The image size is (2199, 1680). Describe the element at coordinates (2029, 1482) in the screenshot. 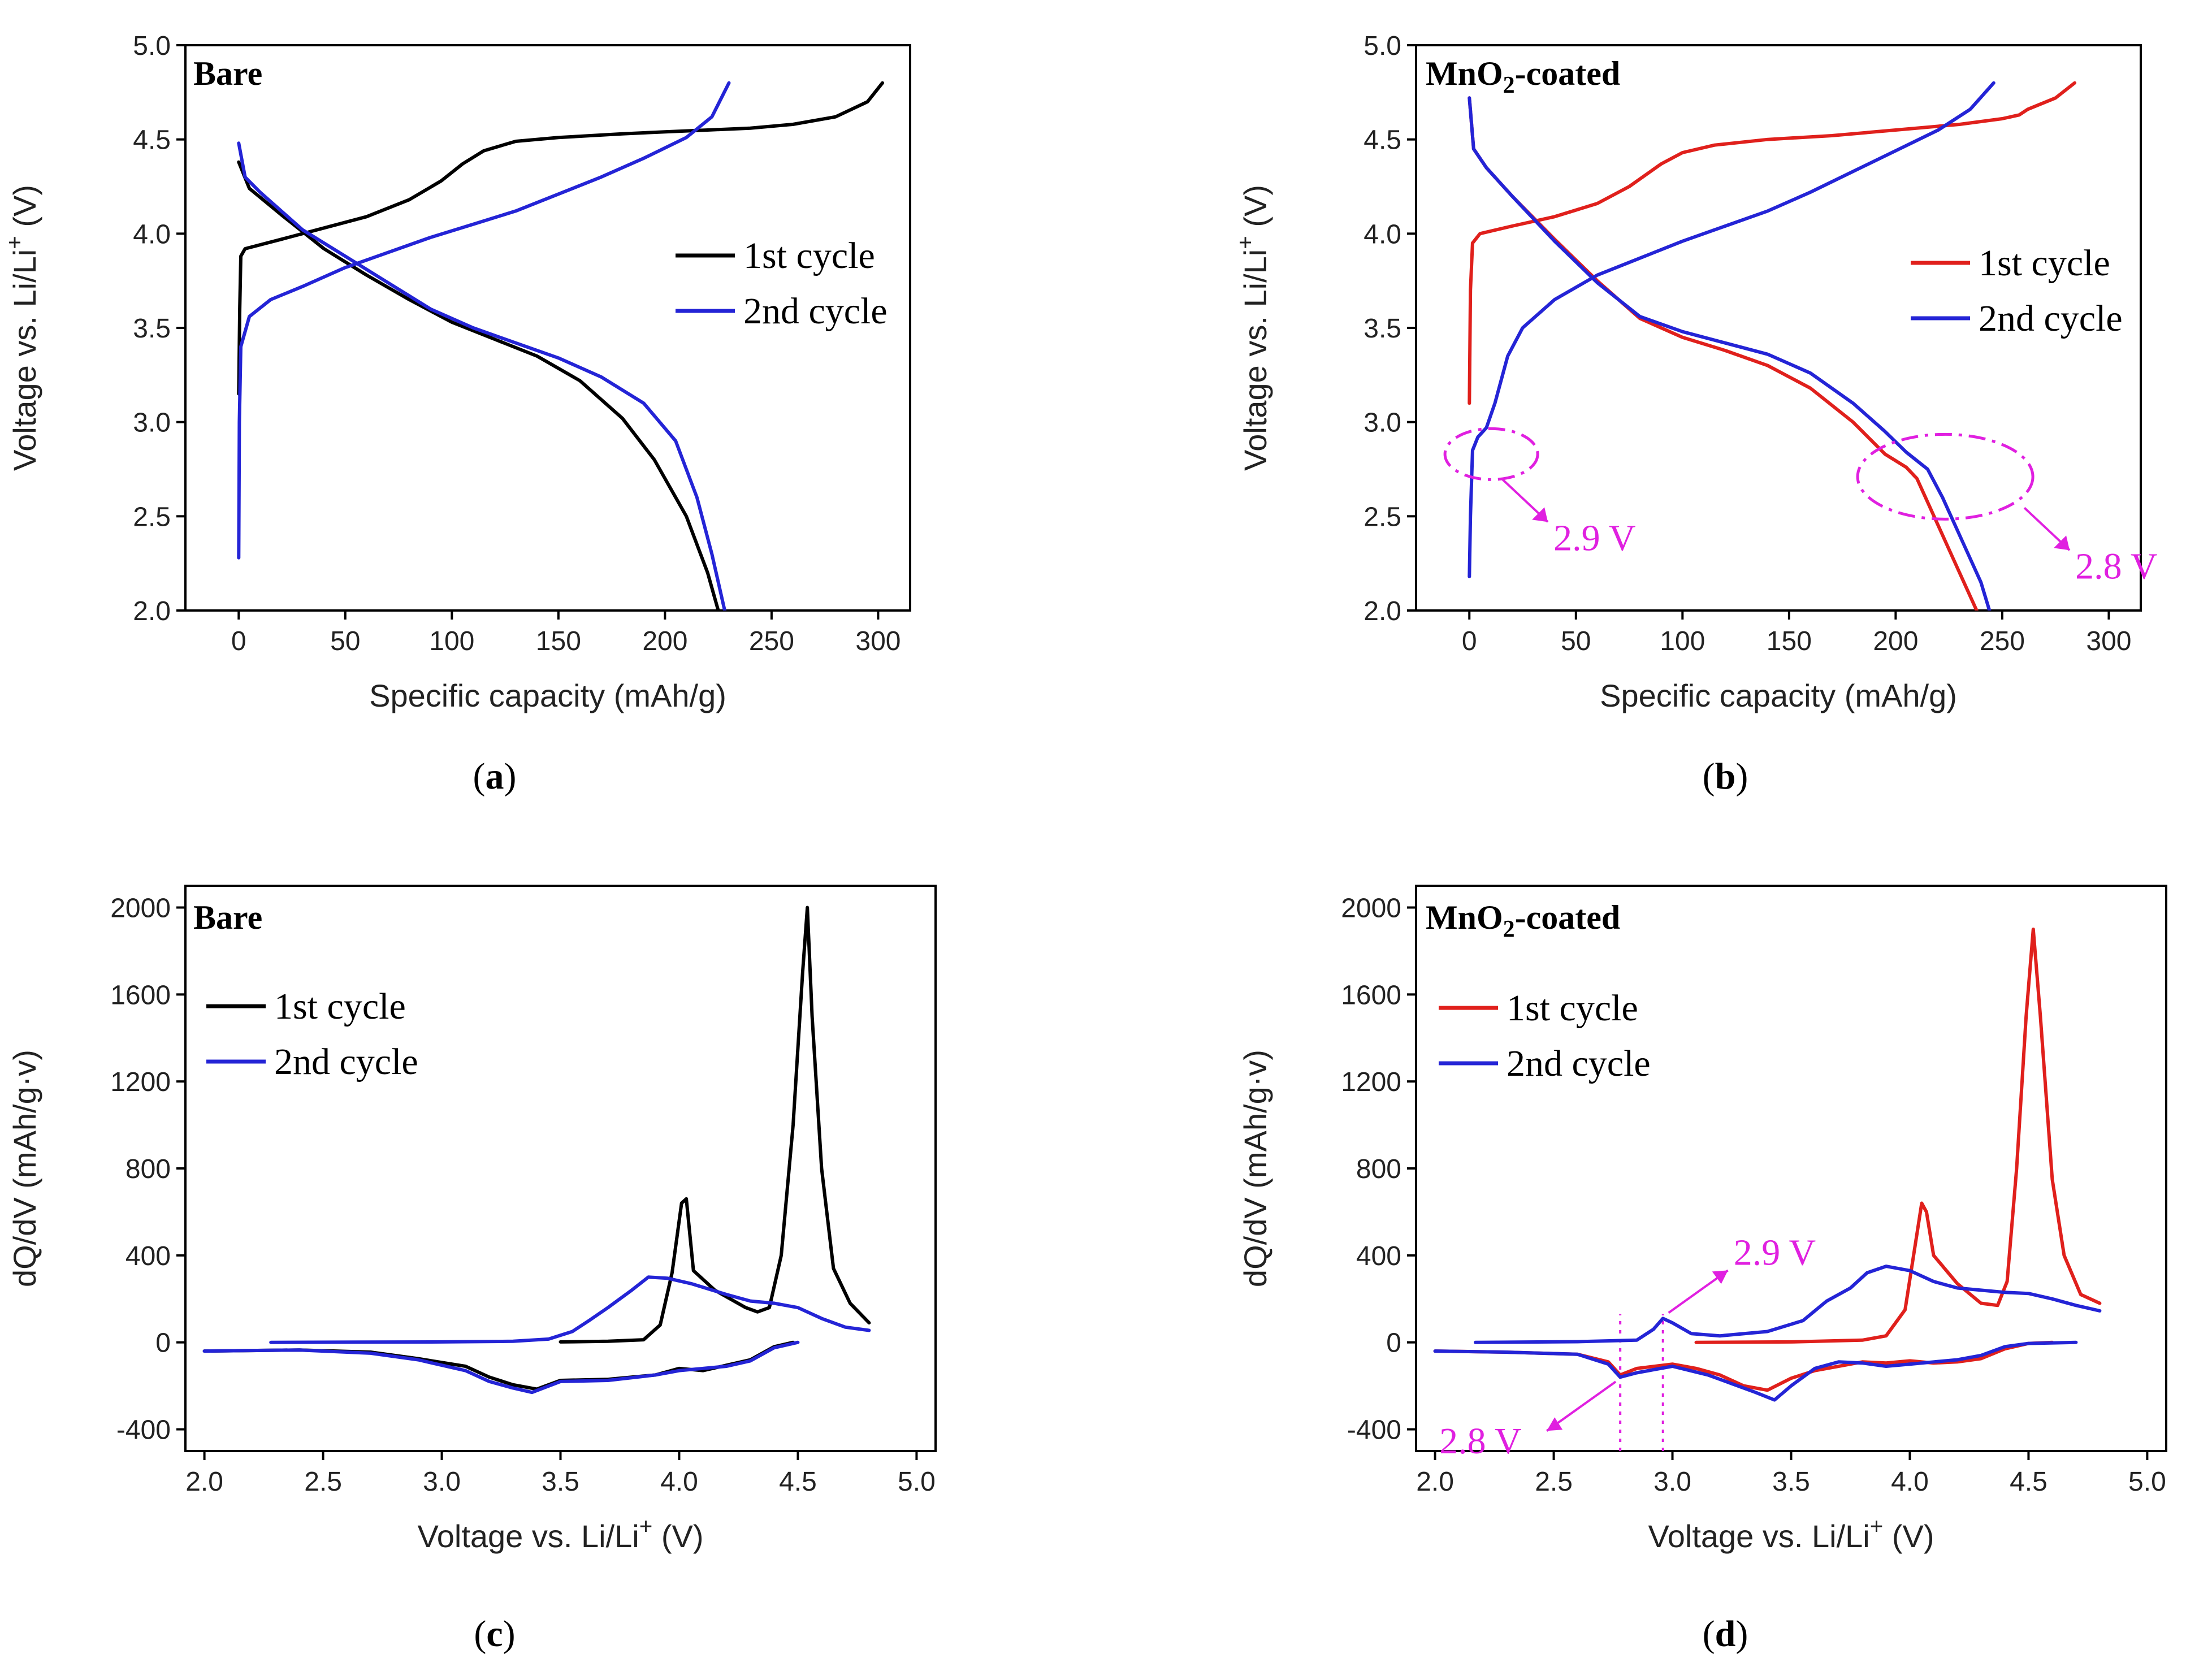

I see `x-tick-label: 4.5` at that location.